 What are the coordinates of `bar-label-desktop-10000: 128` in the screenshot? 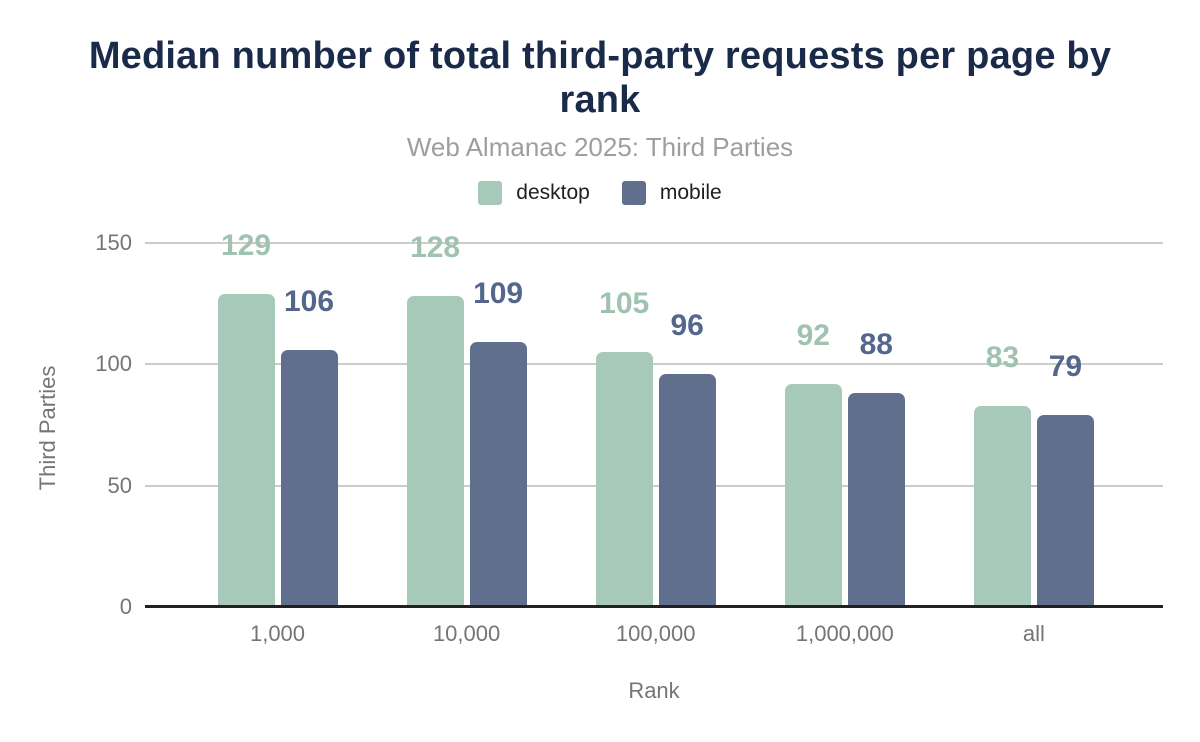 It's located at (435, 247).